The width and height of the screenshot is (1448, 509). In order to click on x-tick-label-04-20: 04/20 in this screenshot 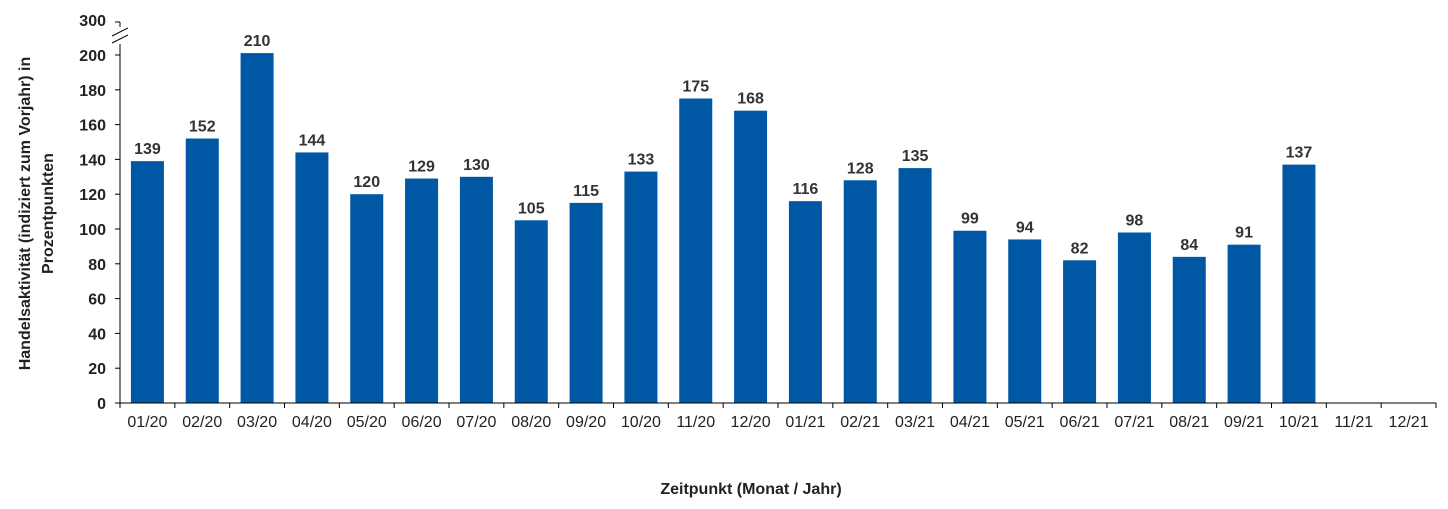, I will do `click(312, 422)`.